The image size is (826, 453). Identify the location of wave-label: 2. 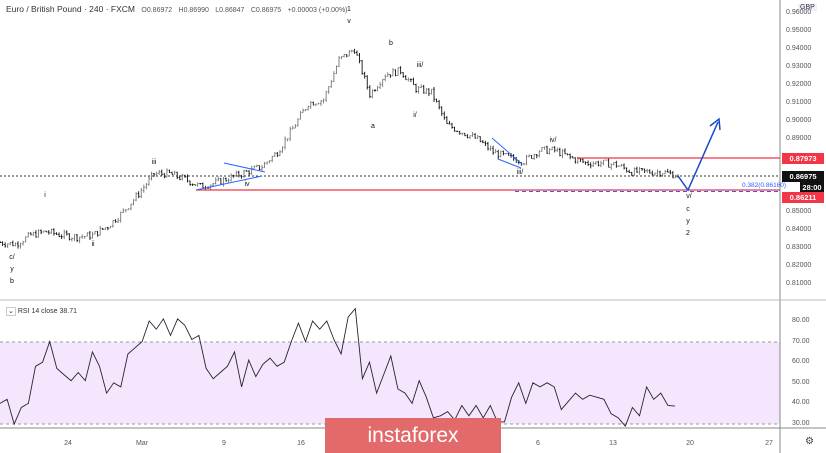
(688, 233).